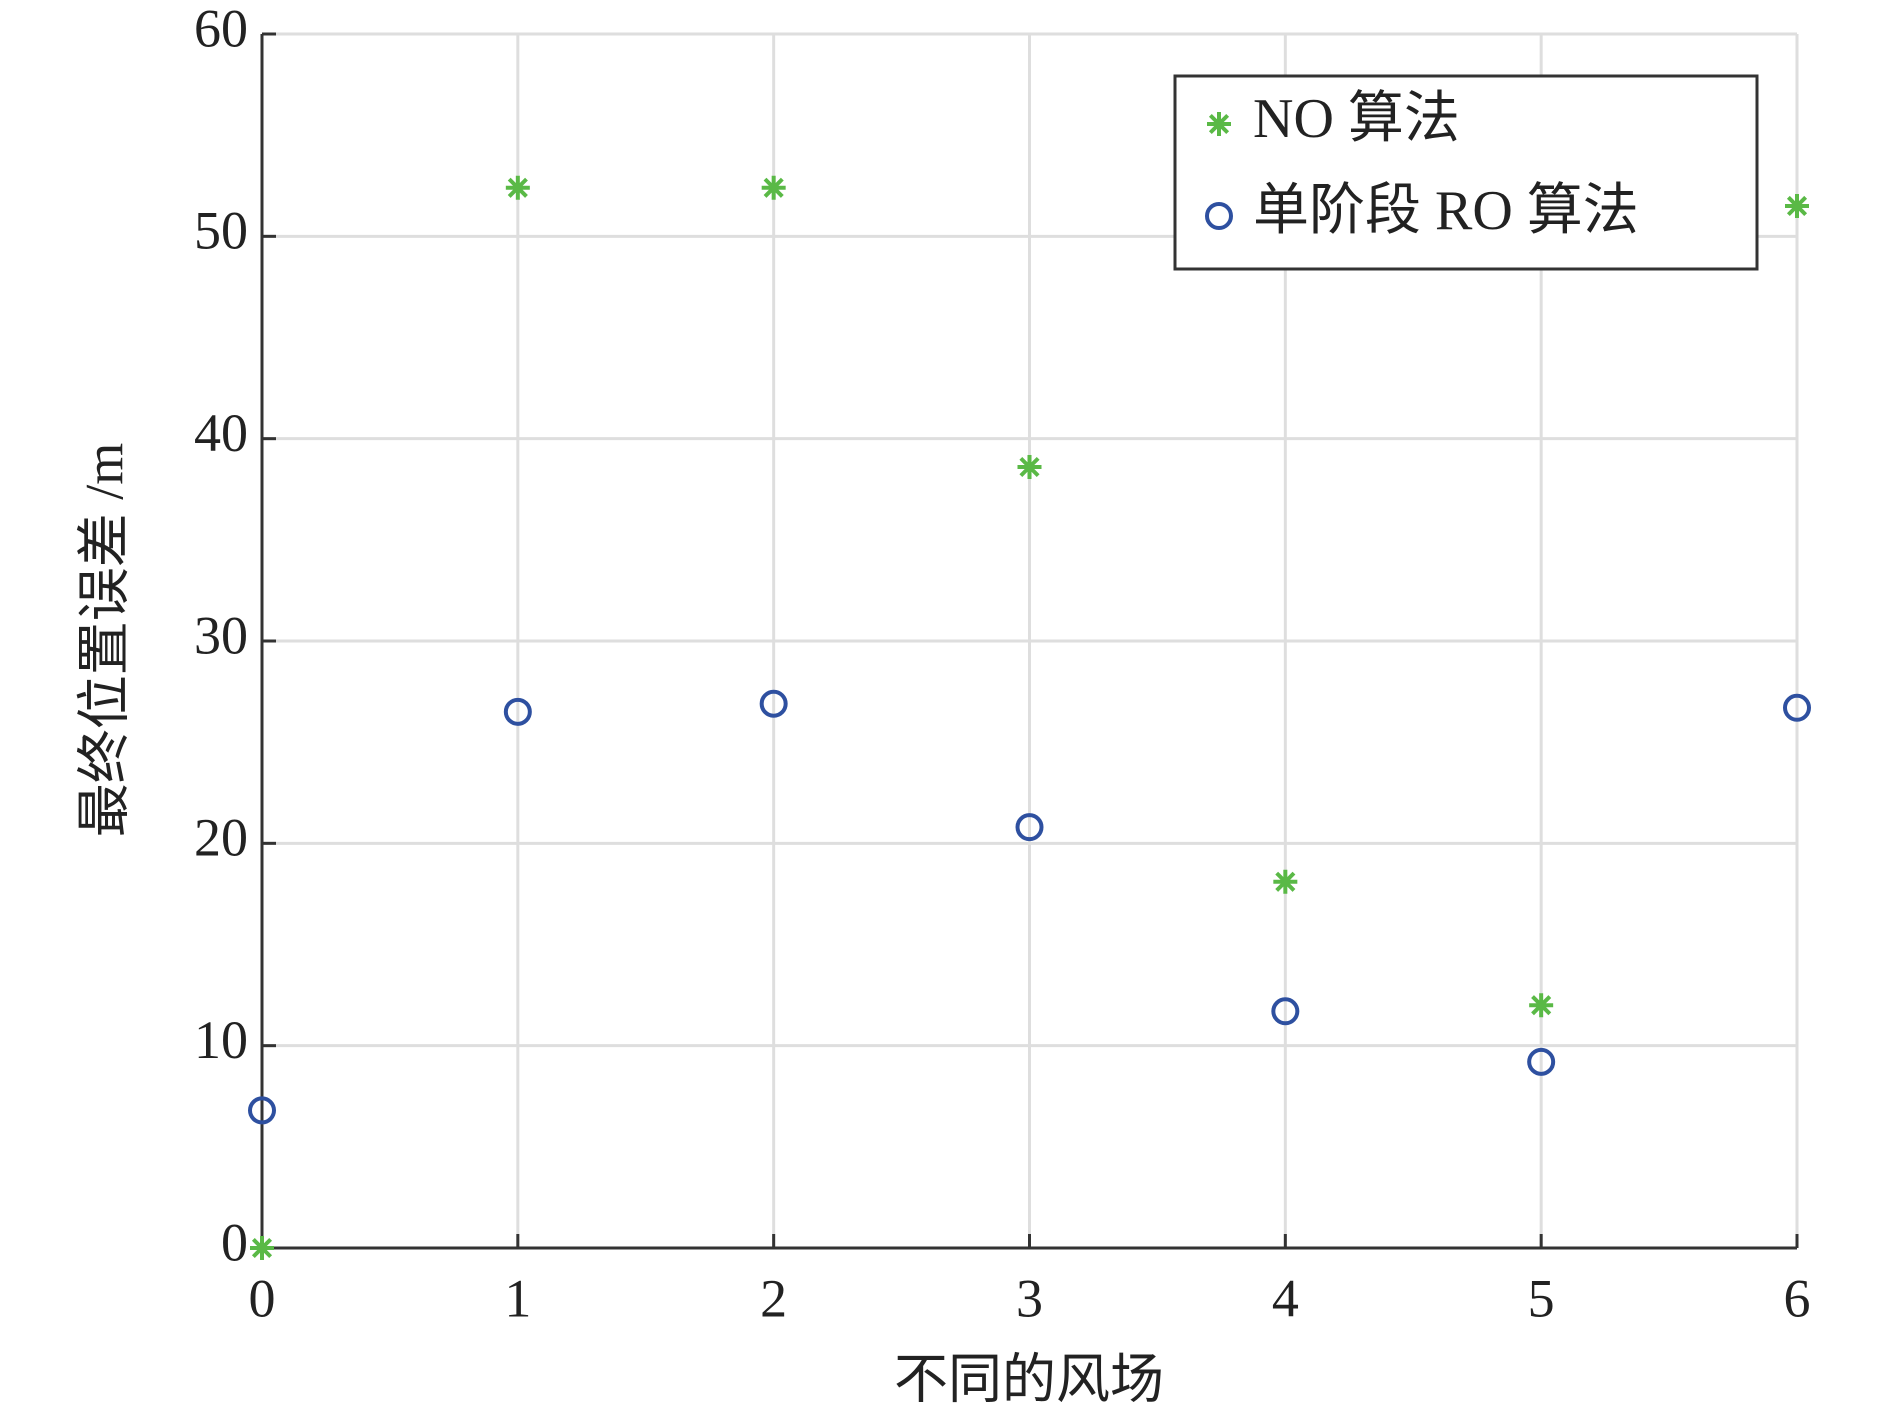  Describe the element at coordinates (221, 231) in the screenshot. I see `y-tick-label: 50` at that location.